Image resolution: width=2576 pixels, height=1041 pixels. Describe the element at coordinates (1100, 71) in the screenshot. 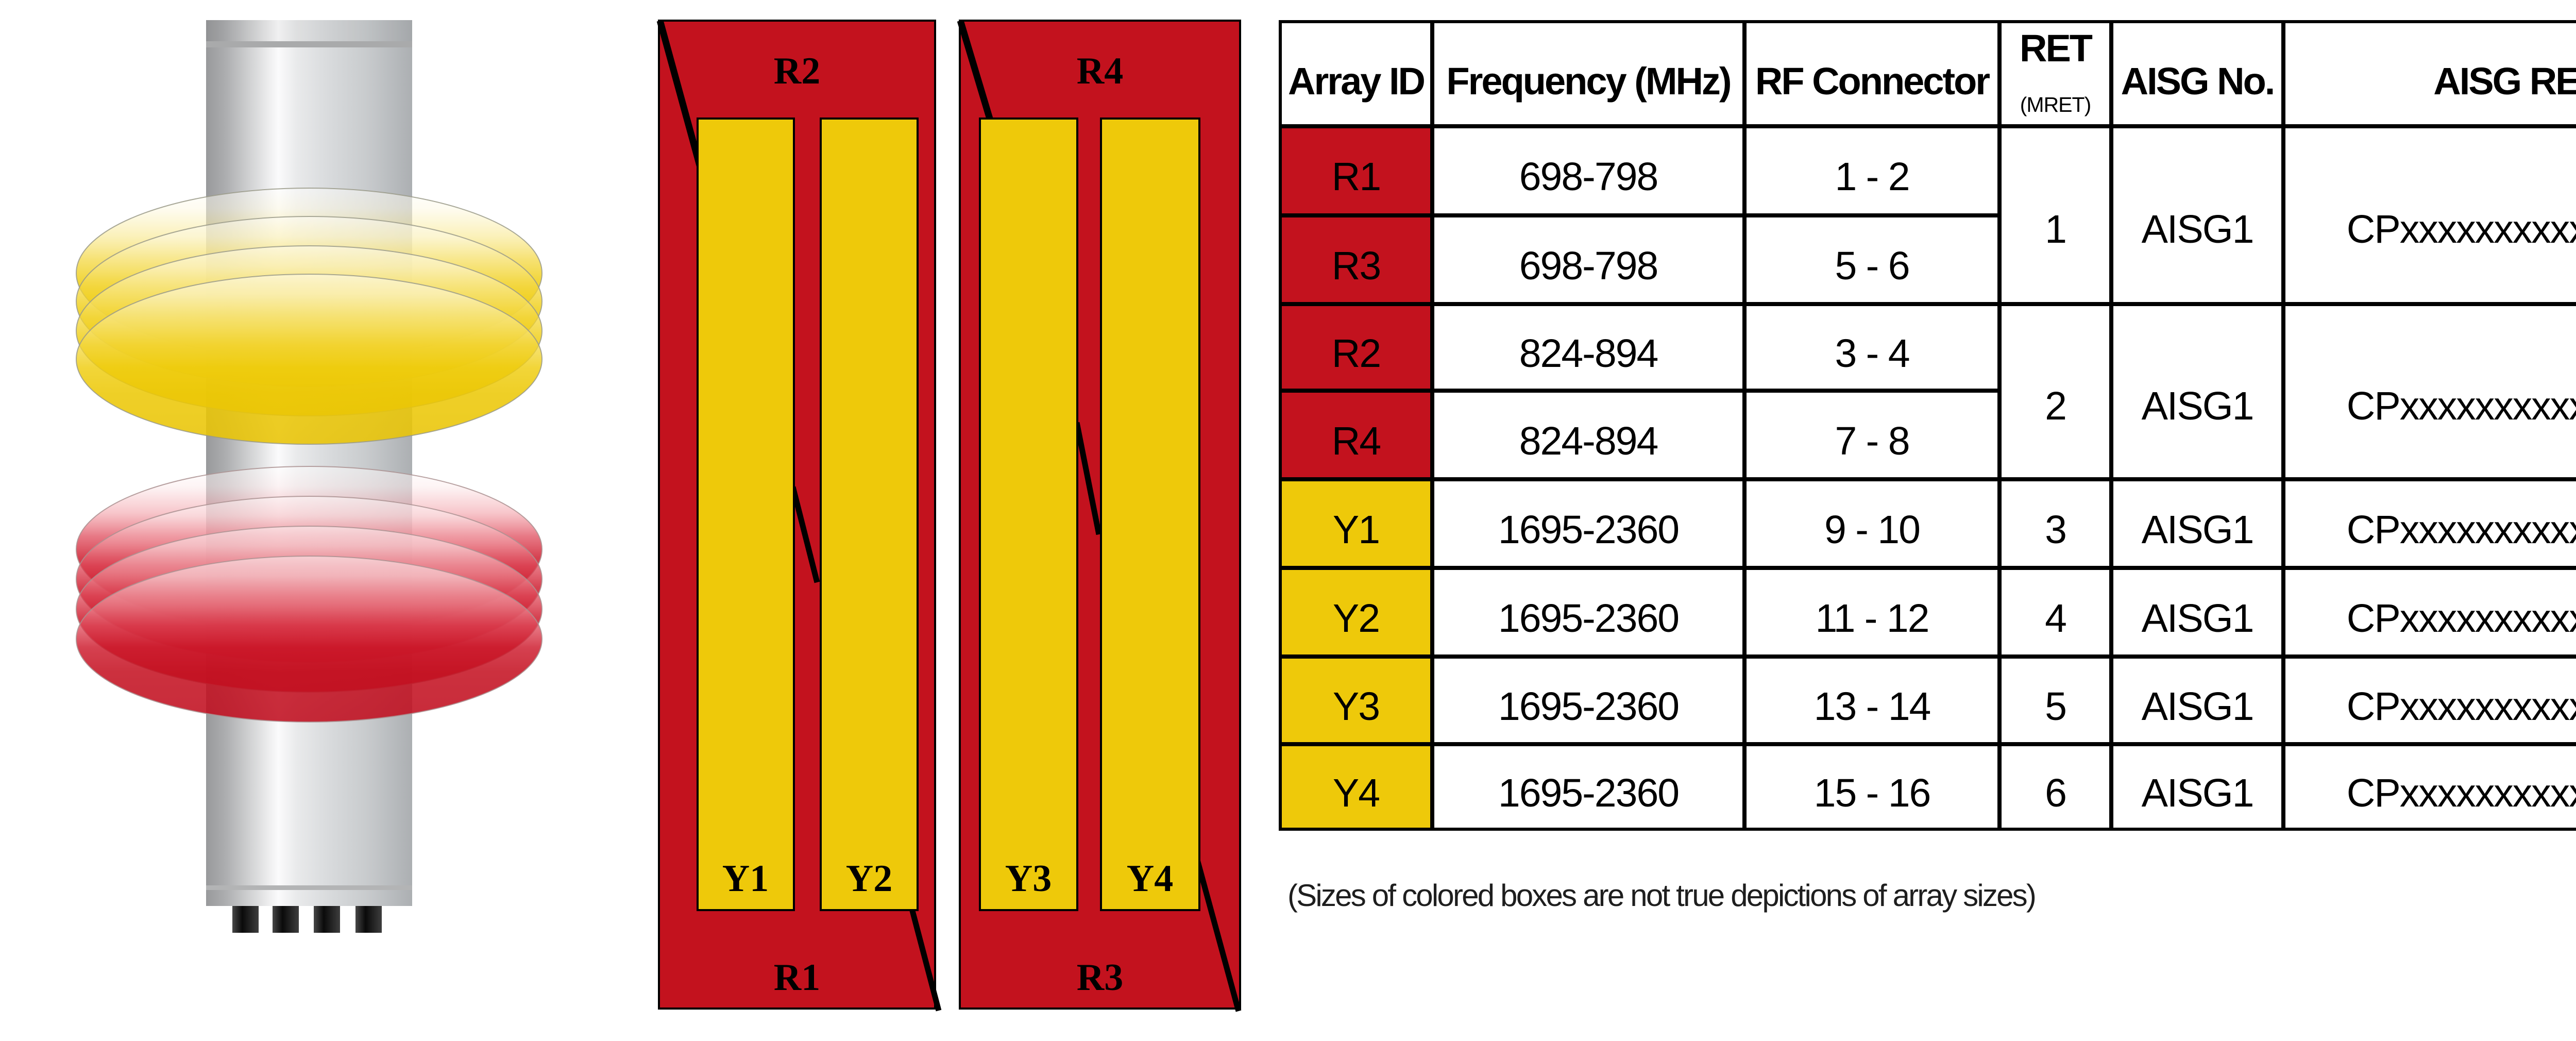

I see `svg-text: R4` at that location.